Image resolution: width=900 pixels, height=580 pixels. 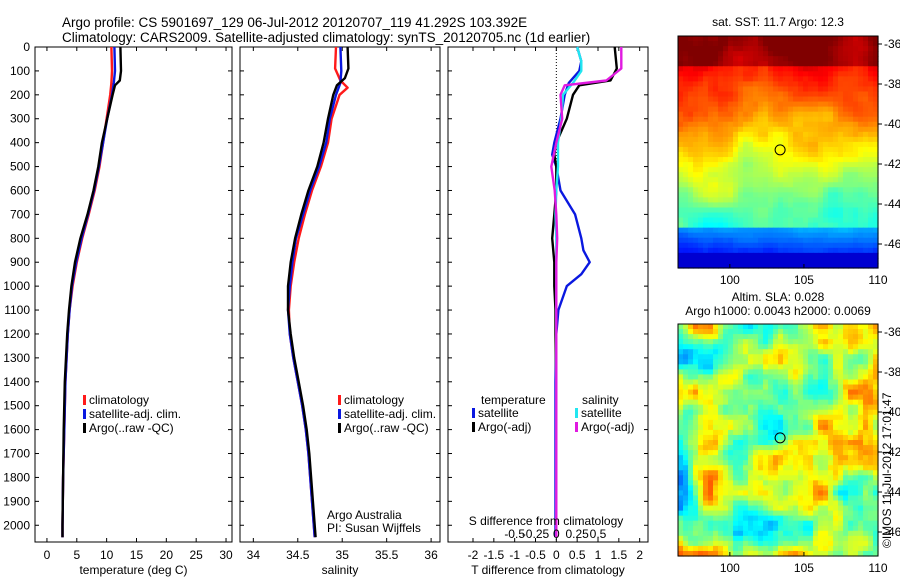 I want to click on y-tick-label: 100, so click(x=20, y=71).